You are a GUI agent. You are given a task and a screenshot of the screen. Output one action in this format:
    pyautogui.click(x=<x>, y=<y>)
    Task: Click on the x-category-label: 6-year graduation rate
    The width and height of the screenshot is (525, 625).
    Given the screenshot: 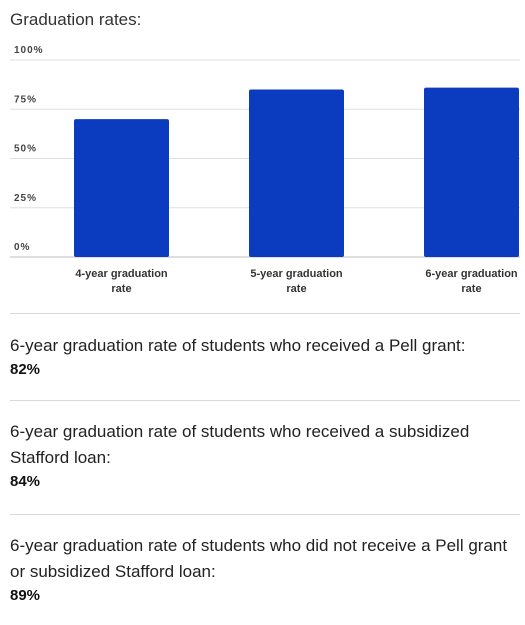 What is the action you would take?
    pyautogui.click(x=471, y=281)
    